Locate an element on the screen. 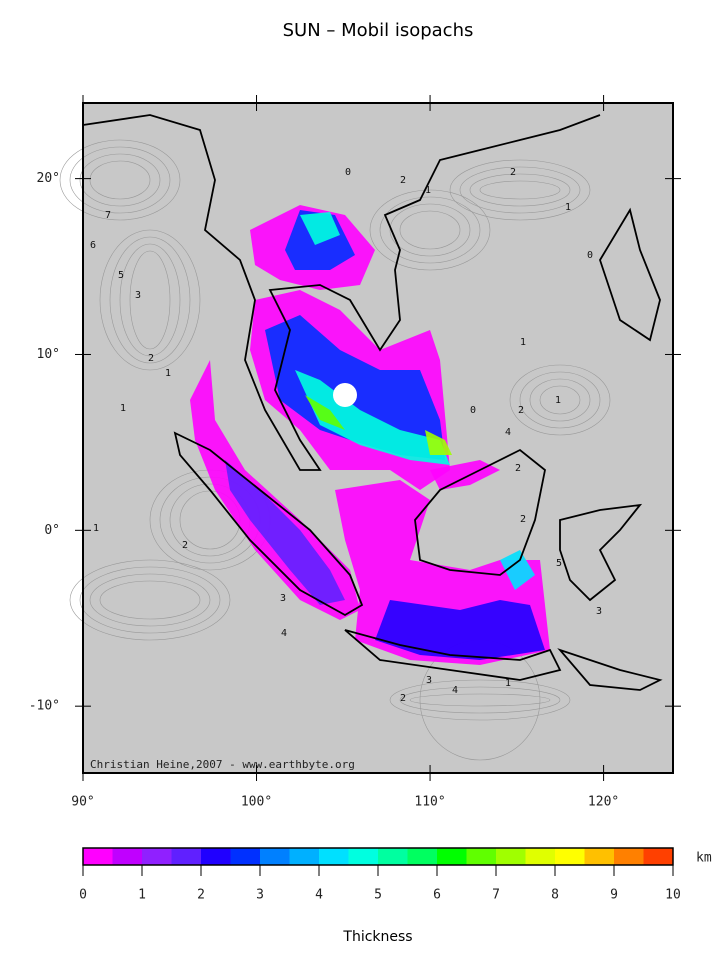 This screenshot has width=726, height=967. colorbar-label: Thickness is located at coordinates (377, 937).